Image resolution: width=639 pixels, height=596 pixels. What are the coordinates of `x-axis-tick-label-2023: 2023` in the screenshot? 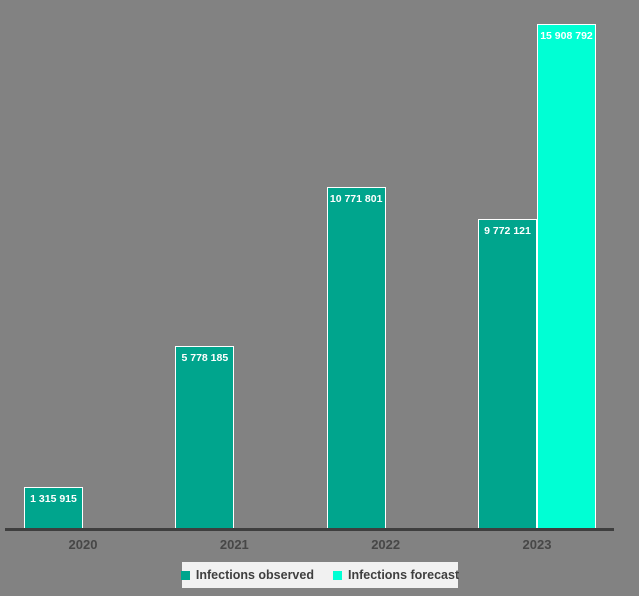 It's located at (537, 544).